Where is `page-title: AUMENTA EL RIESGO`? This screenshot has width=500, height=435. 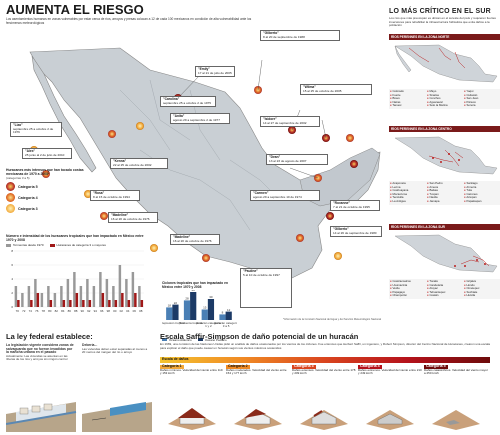 page-title: AUMENTA EL RIESGO is located at coordinates (75, 9).